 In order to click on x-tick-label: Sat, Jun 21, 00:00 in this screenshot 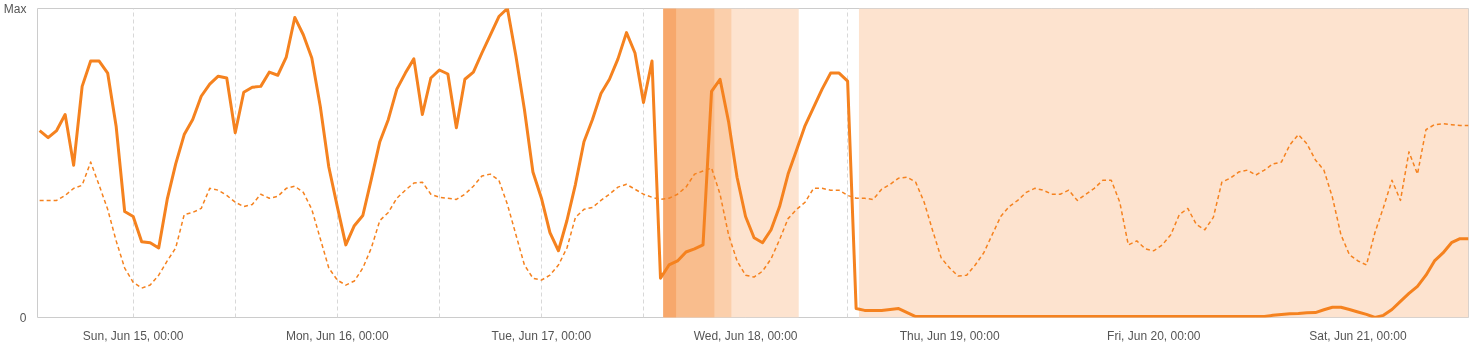, I will do `click(1358, 335)`.